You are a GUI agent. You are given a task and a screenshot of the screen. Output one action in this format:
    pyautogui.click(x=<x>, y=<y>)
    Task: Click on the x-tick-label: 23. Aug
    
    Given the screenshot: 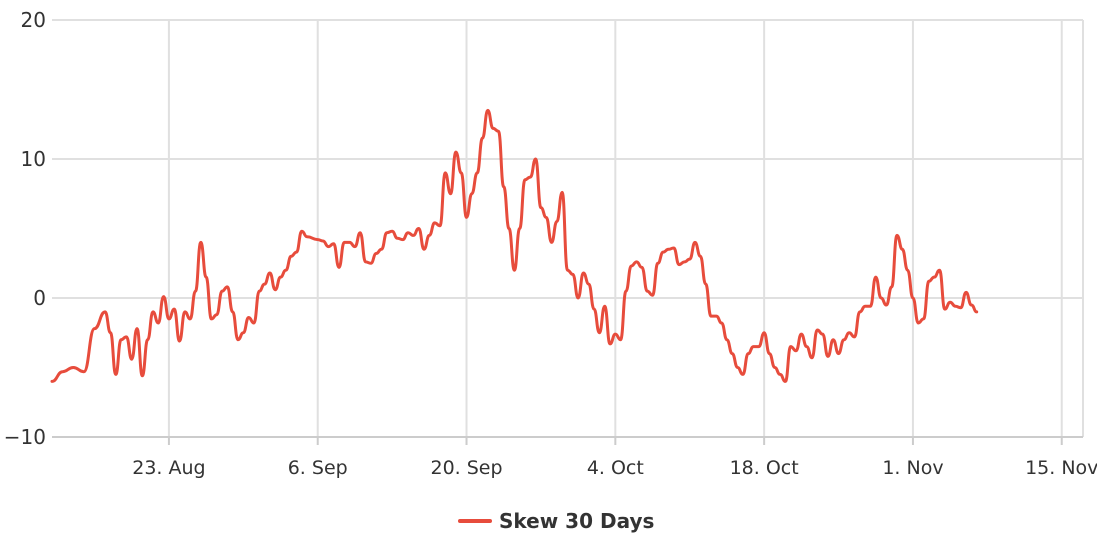 What is the action you would take?
    pyautogui.click(x=168, y=468)
    